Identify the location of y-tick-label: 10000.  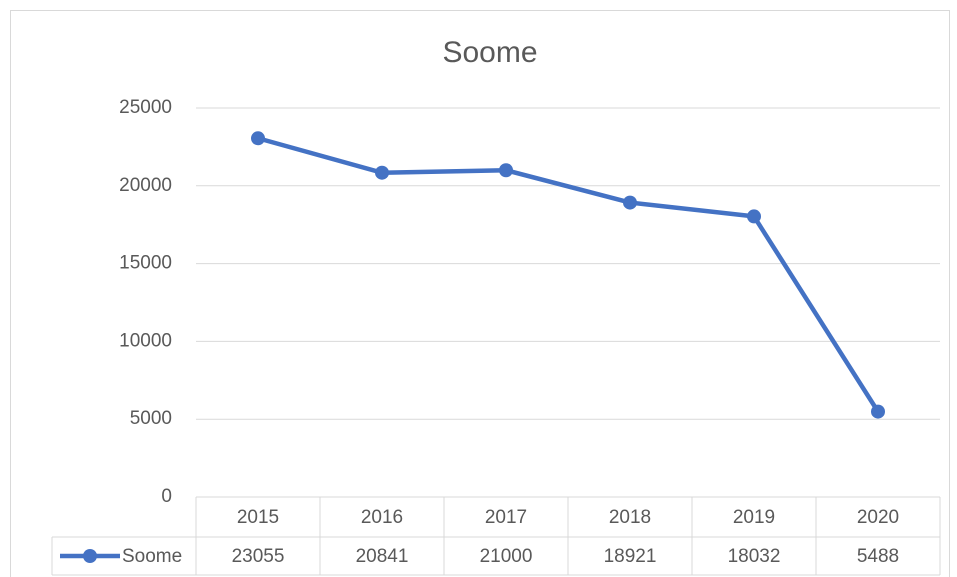
(145, 340).